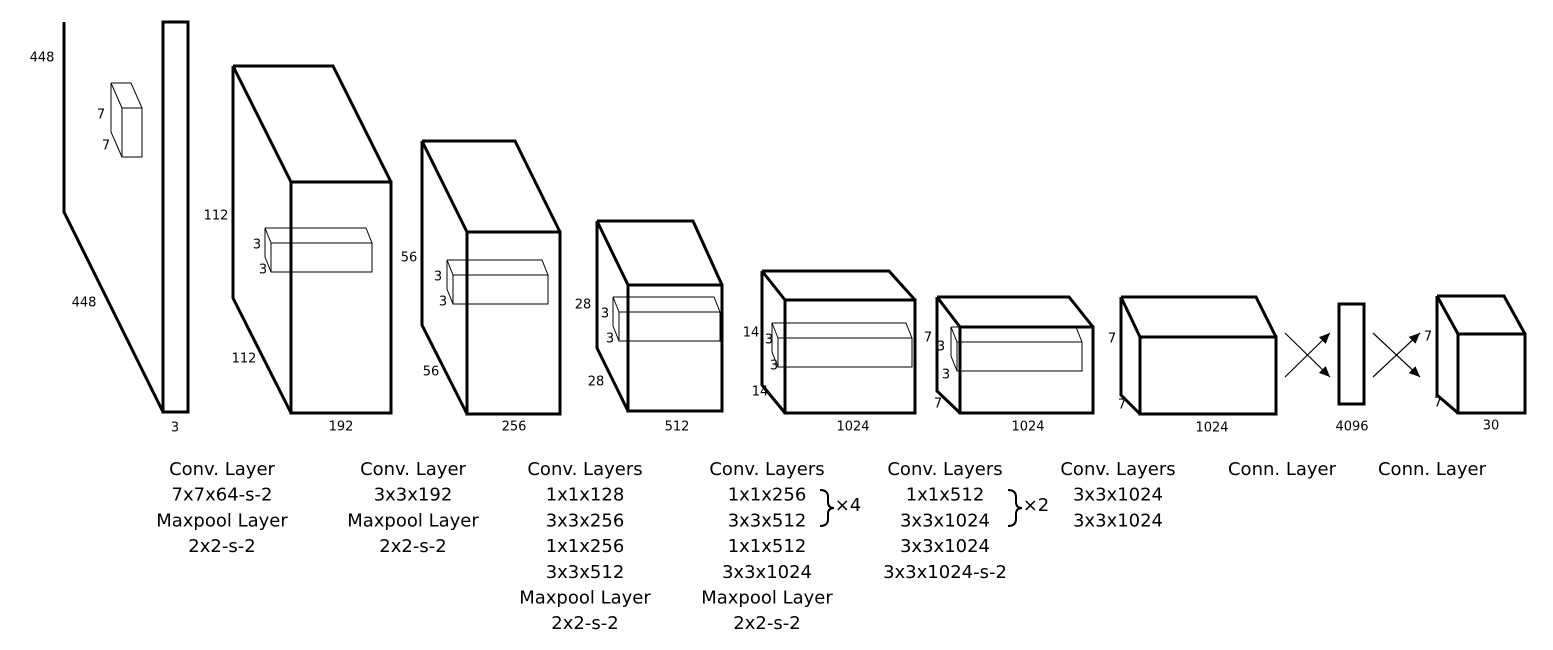 The height and width of the screenshot is (650, 1553). What do you see at coordinates (413, 495) in the screenshot?
I see `layer-caption: 3x3x192` at bounding box center [413, 495].